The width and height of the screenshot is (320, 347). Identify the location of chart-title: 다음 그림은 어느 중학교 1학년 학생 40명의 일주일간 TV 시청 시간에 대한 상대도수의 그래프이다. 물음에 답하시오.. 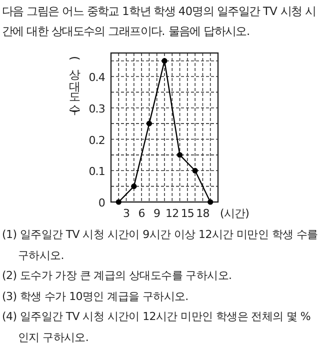
(159, 22).